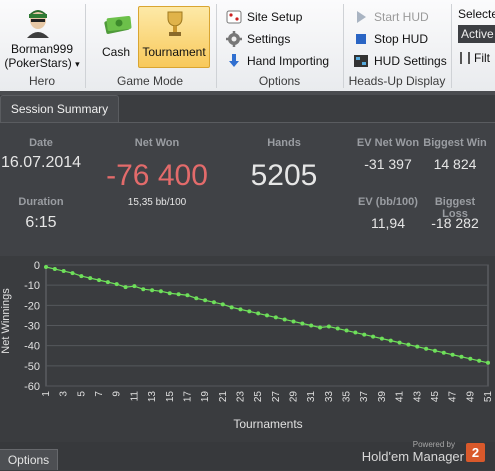 The image size is (495, 471). Describe the element at coordinates (99, 394) in the screenshot. I see `chart-xtick-label: 7` at that location.